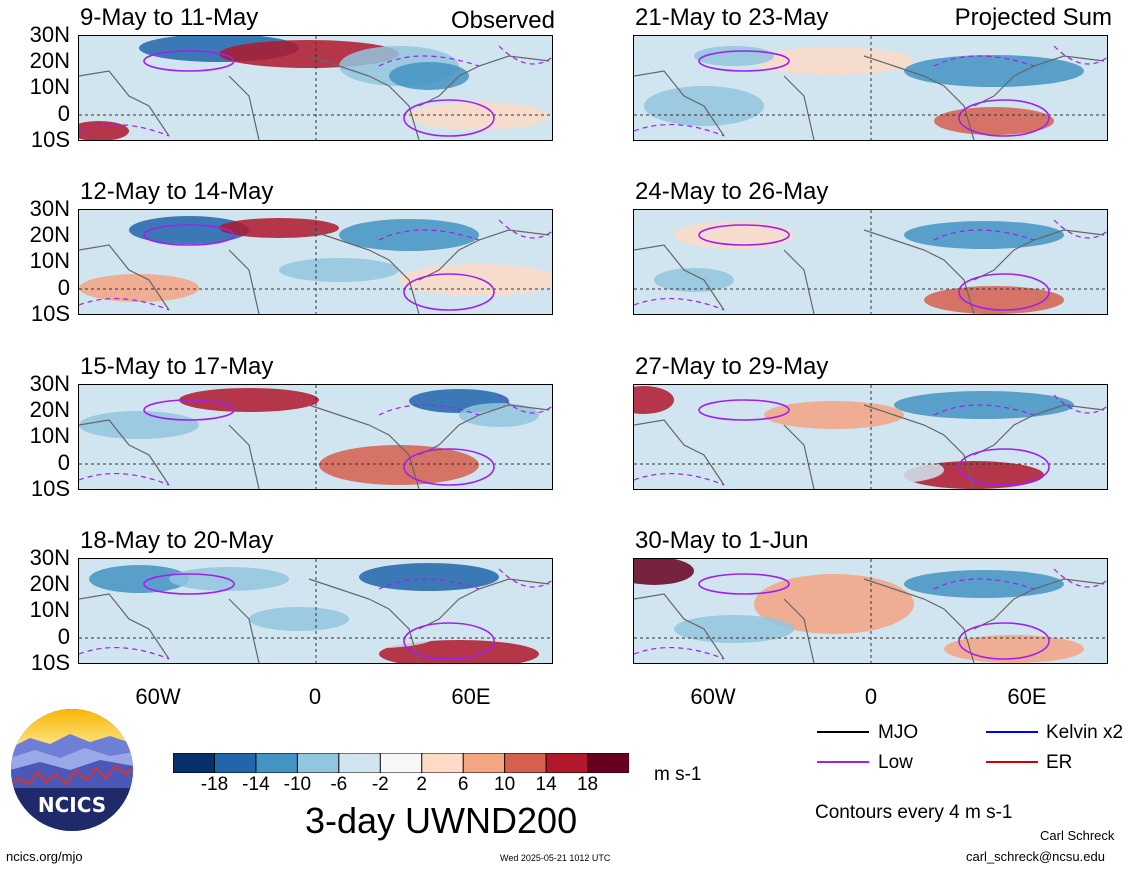 This screenshot has height=872, width=1135. Describe the element at coordinates (214, 784) in the screenshot. I see `colorbar-tick-label: -18` at that location.